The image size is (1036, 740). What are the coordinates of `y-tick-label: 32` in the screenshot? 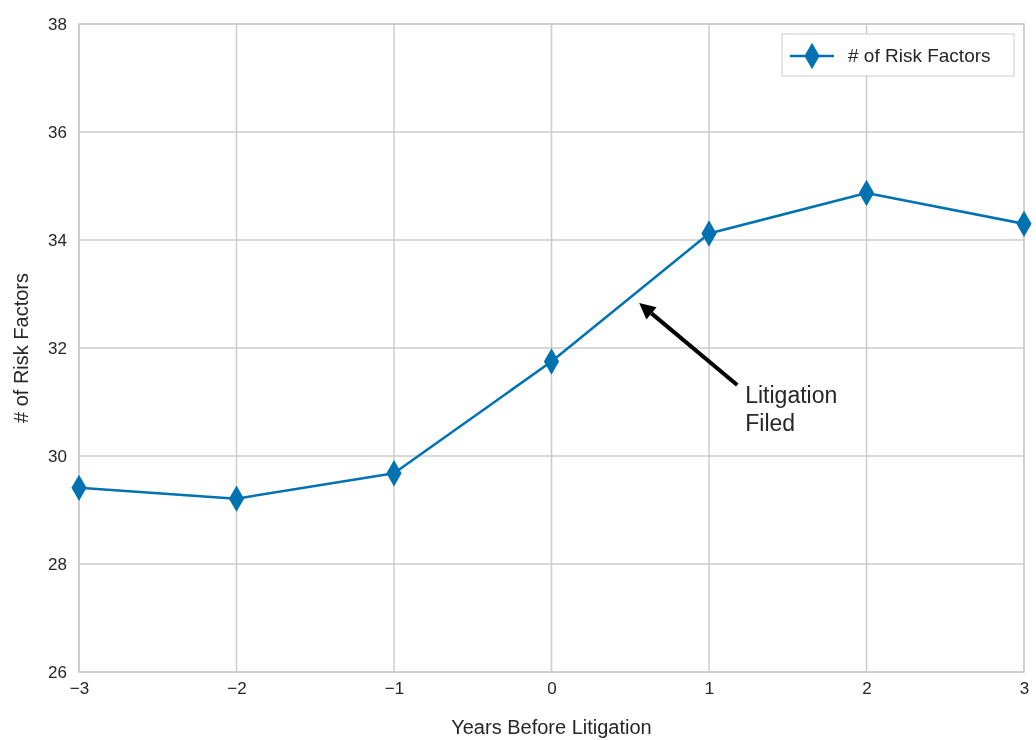 It's located at (57, 348).